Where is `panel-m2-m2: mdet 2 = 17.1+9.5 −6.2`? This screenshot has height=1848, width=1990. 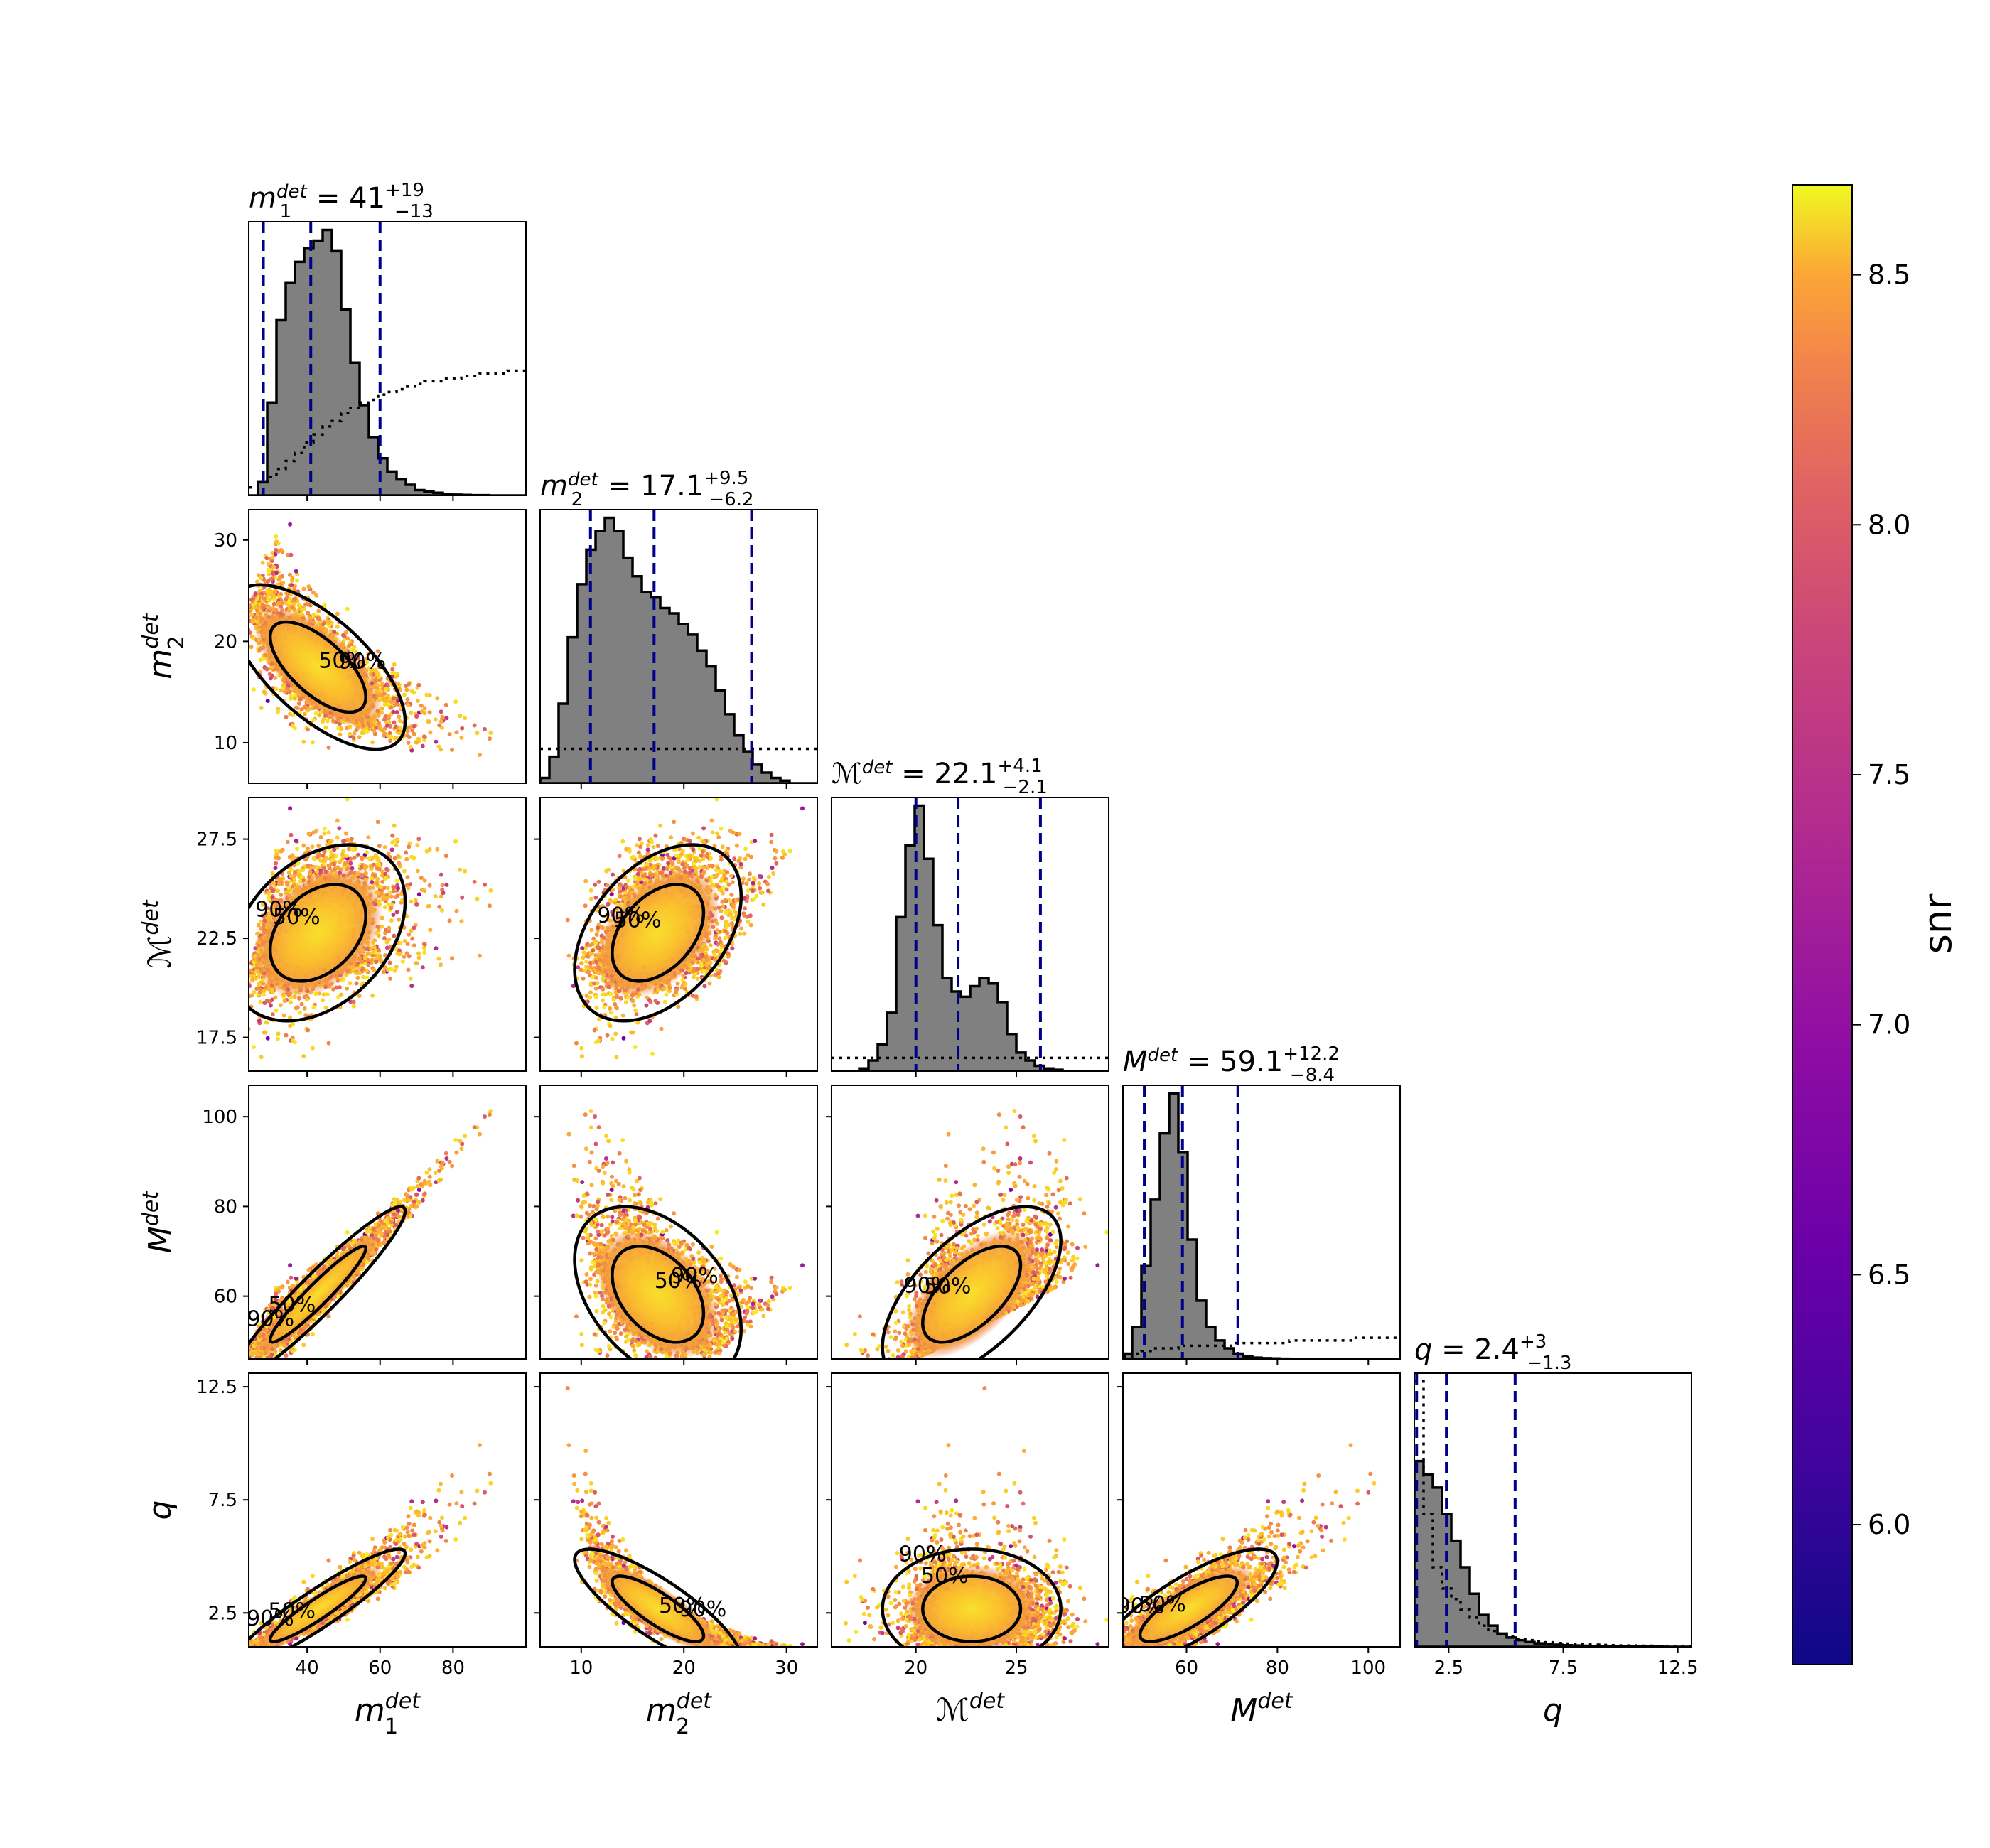 panel-m2-m2: mdet 2 = 17.1+9.5 −6.2 is located at coordinates (679, 629).